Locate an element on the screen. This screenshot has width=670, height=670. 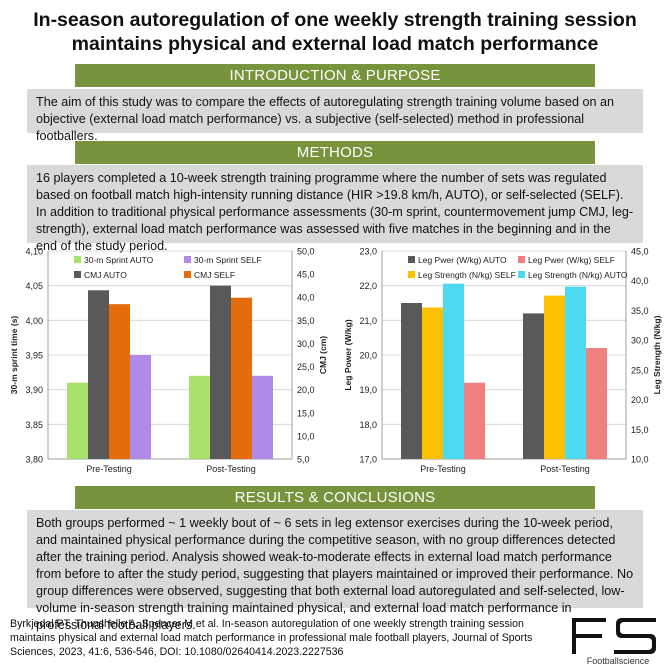
y-tick-label: 4,00 is located at coordinates (34, 321).